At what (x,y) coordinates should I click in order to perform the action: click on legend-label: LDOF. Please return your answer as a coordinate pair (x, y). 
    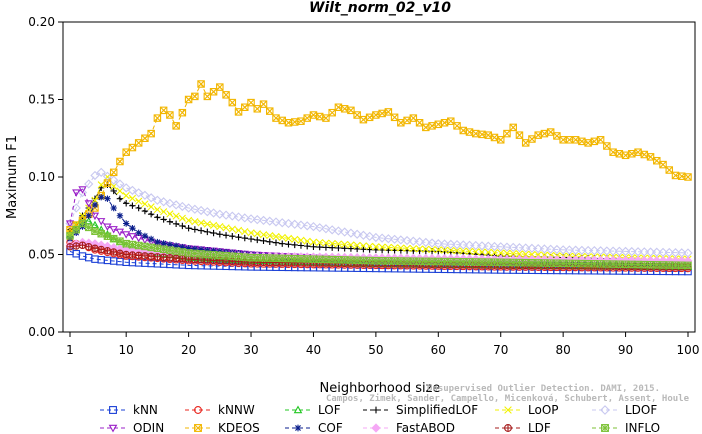
    Looking at the image, I should click on (641, 410).